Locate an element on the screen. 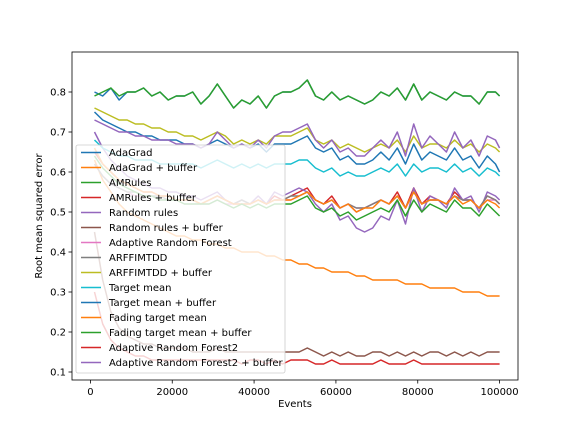  x-tick-label: 100000 is located at coordinates (499, 392).